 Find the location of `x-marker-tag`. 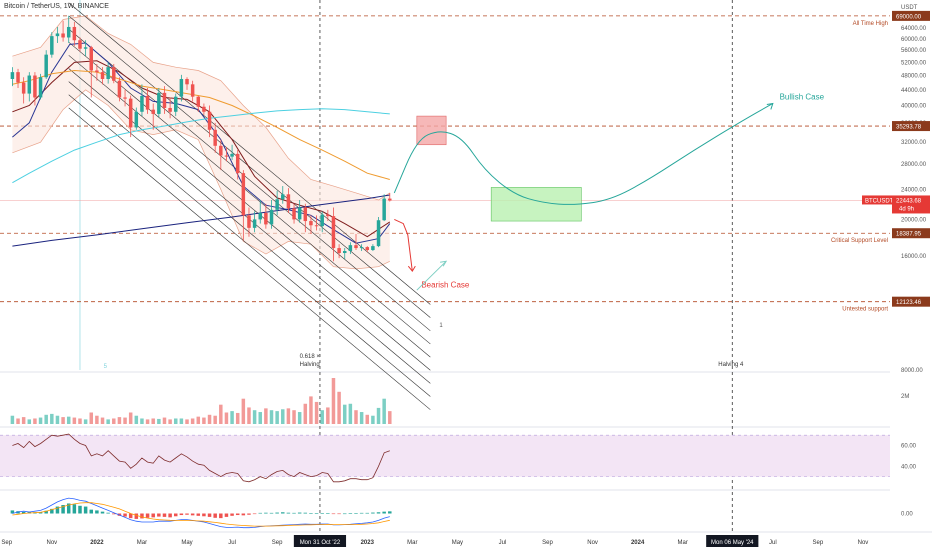

x-marker-tag is located at coordinates (320, 541).